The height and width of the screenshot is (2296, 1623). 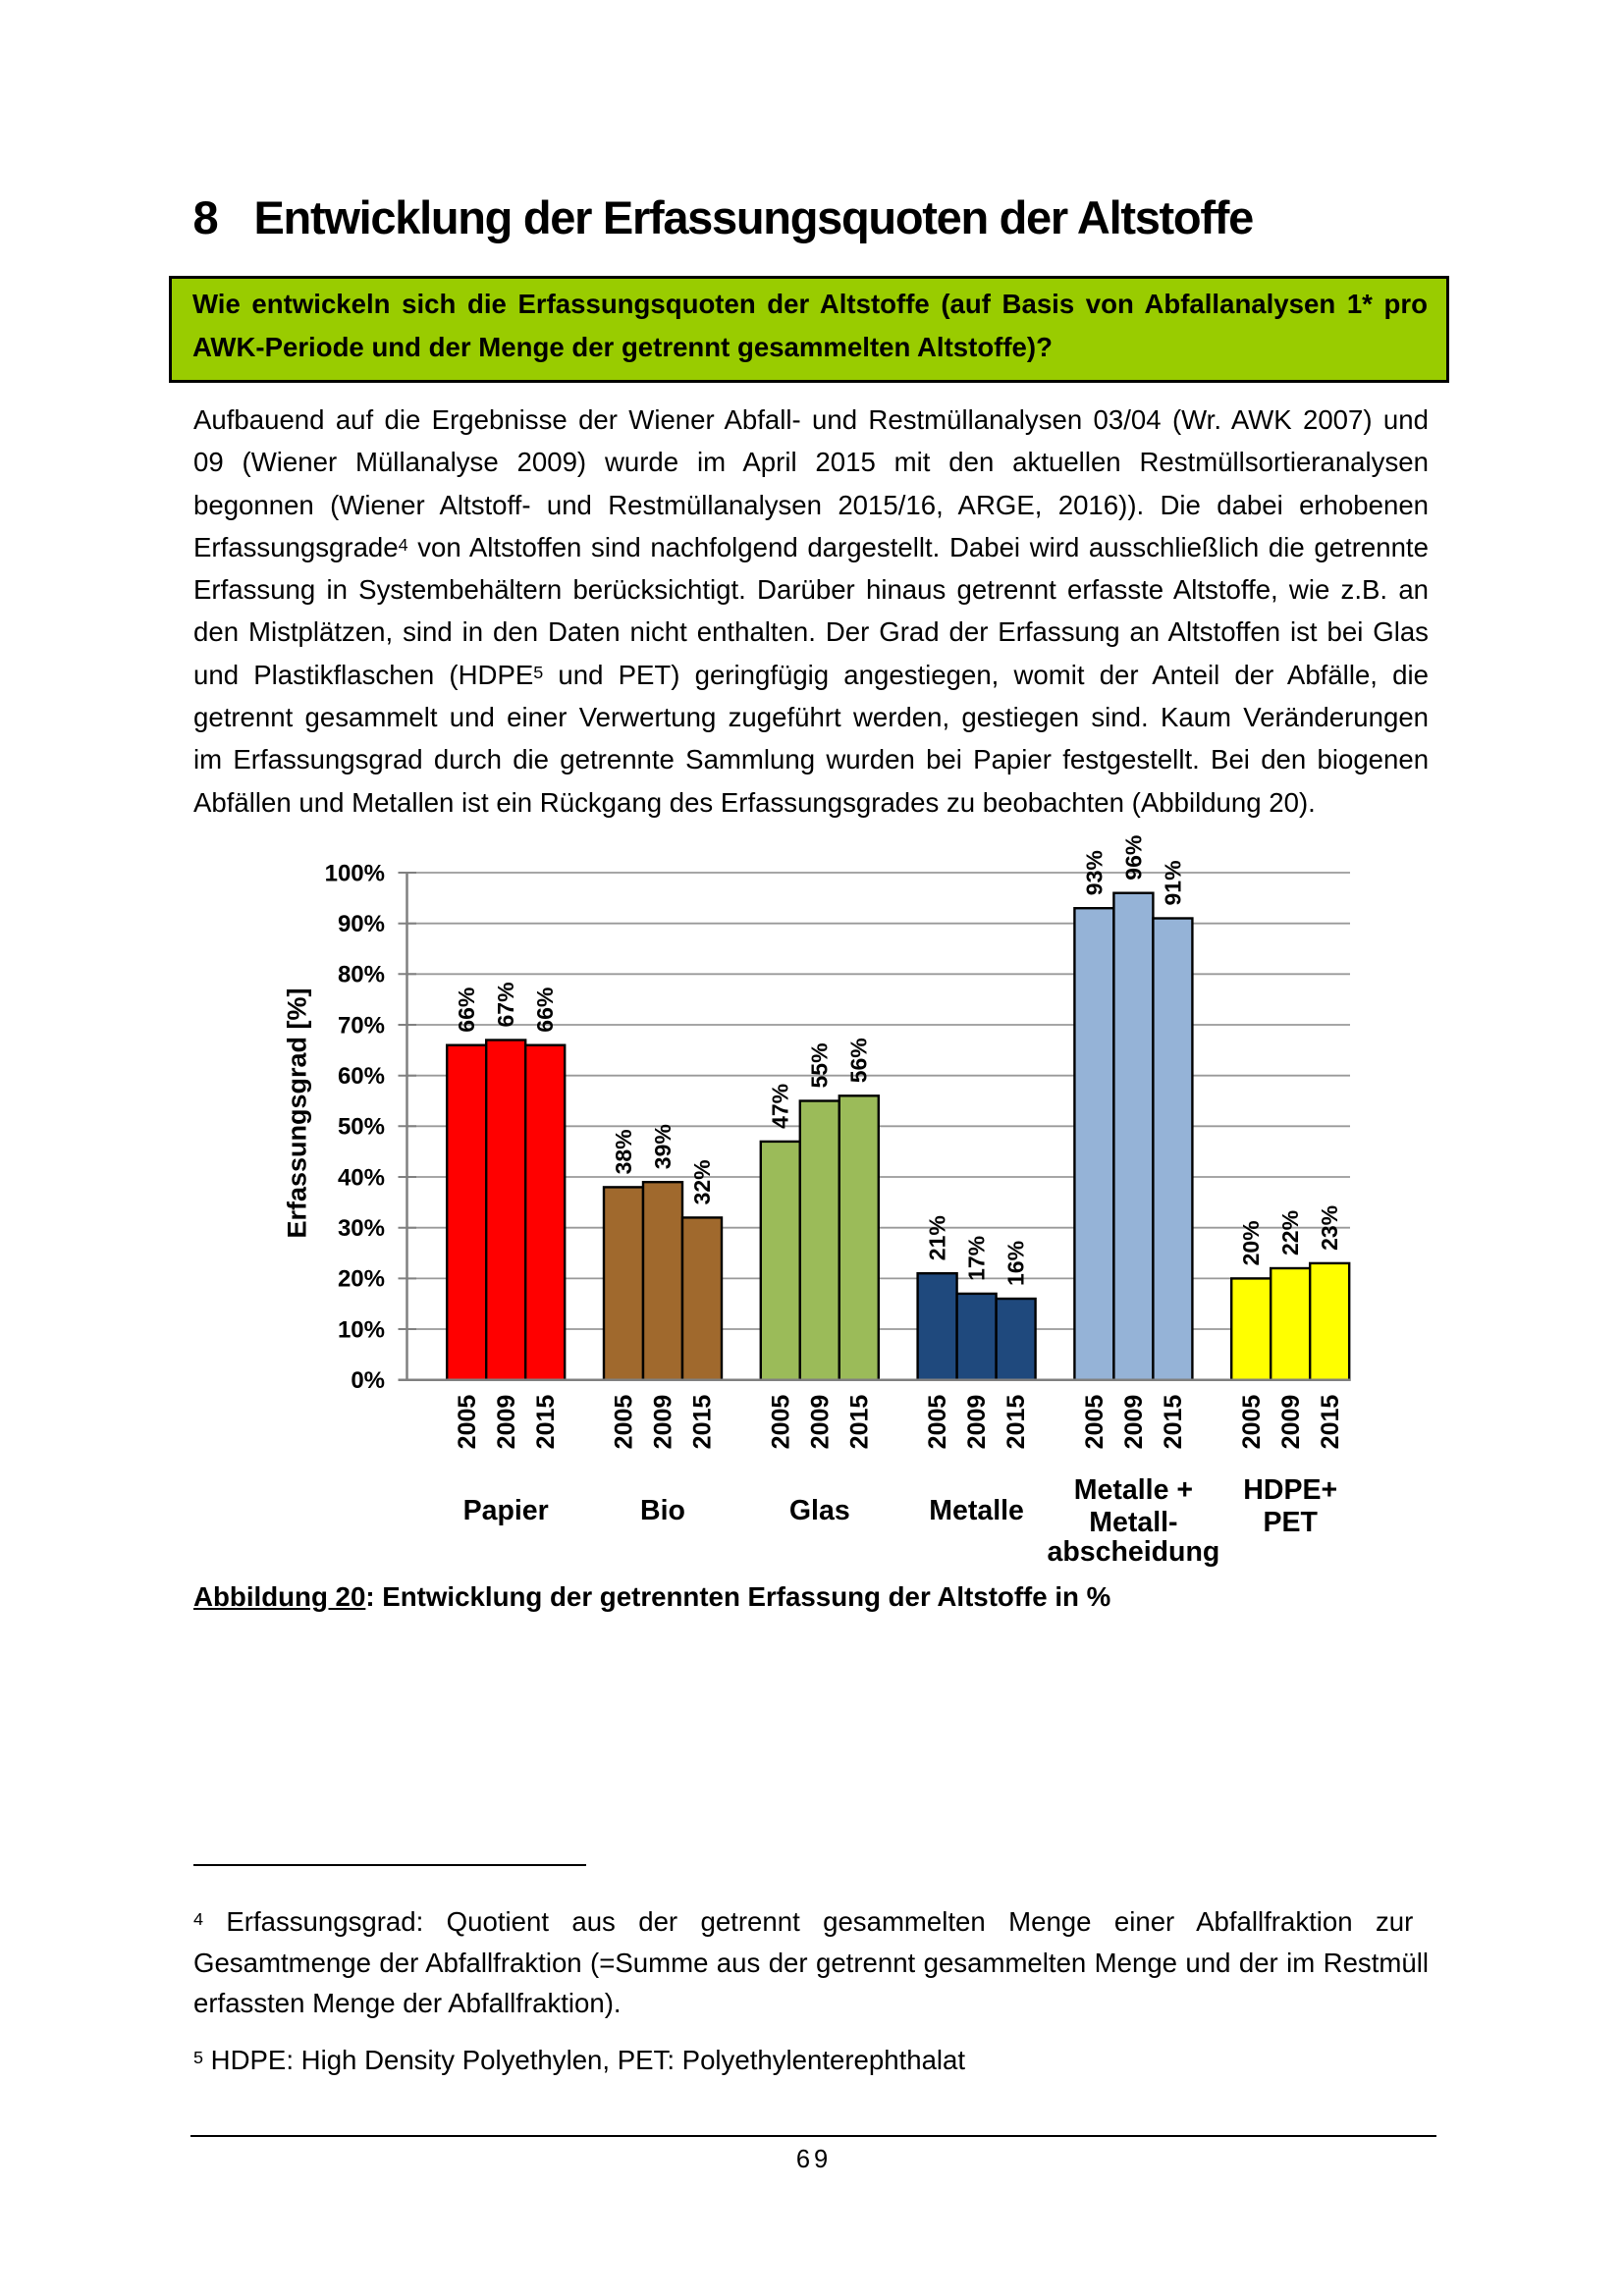 I want to click on svg-text: 100%, so click(x=355, y=873).